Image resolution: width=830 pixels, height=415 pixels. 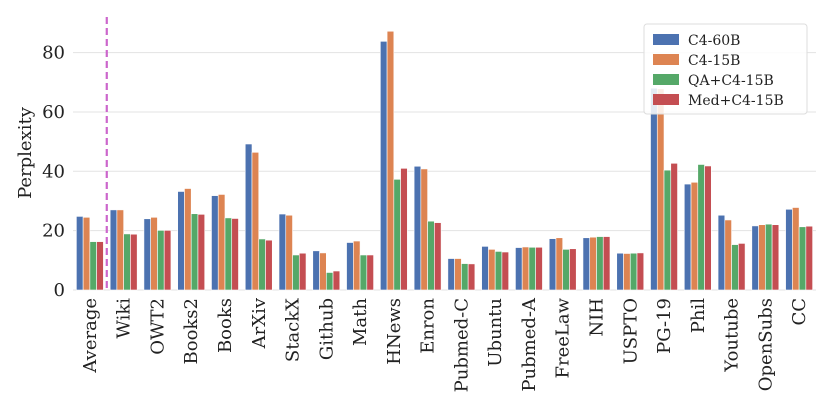 I want to click on y-tick-label: 40, so click(x=53, y=171).